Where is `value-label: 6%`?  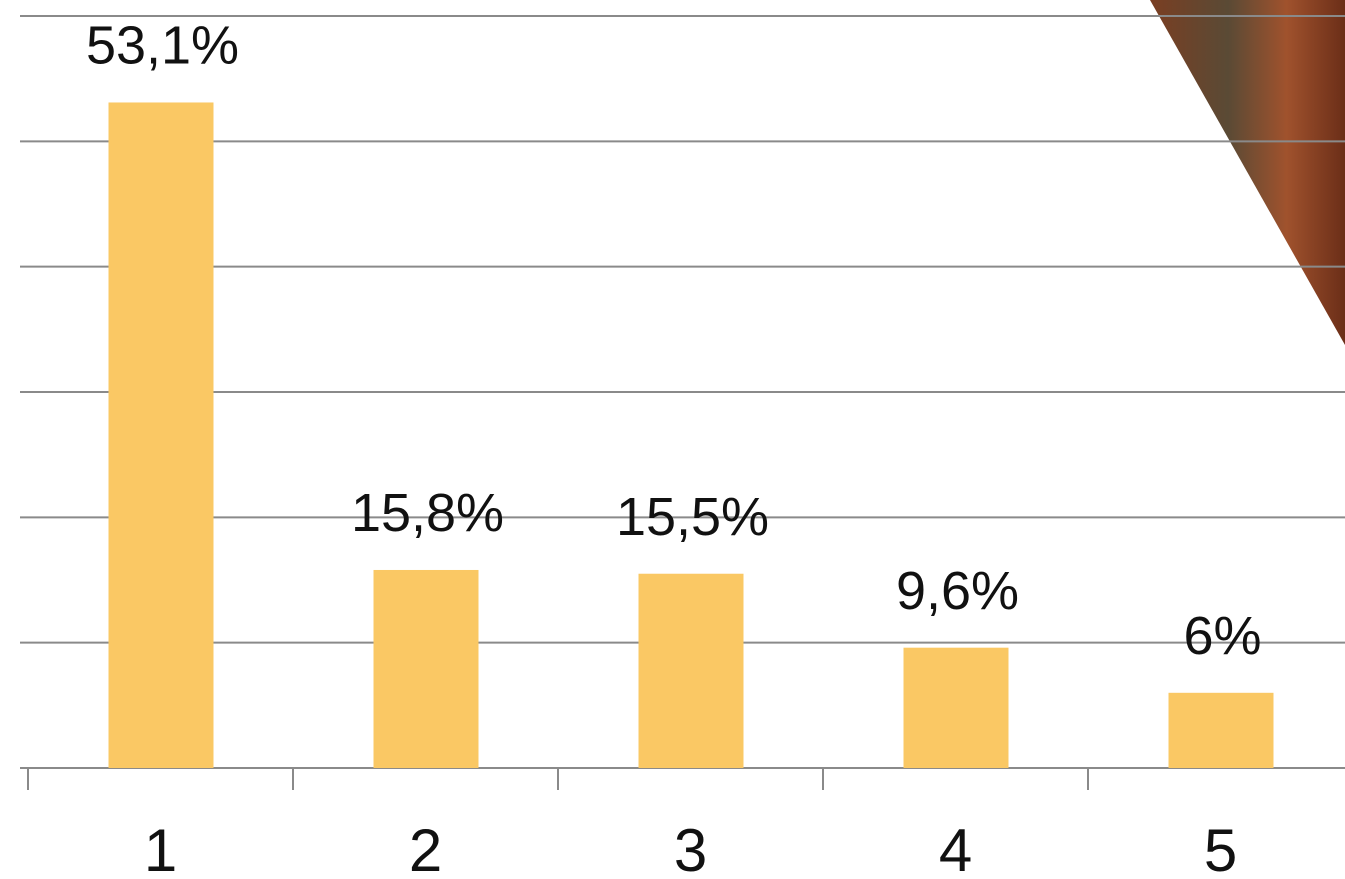
value-label: 6% is located at coordinates (1222, 636).